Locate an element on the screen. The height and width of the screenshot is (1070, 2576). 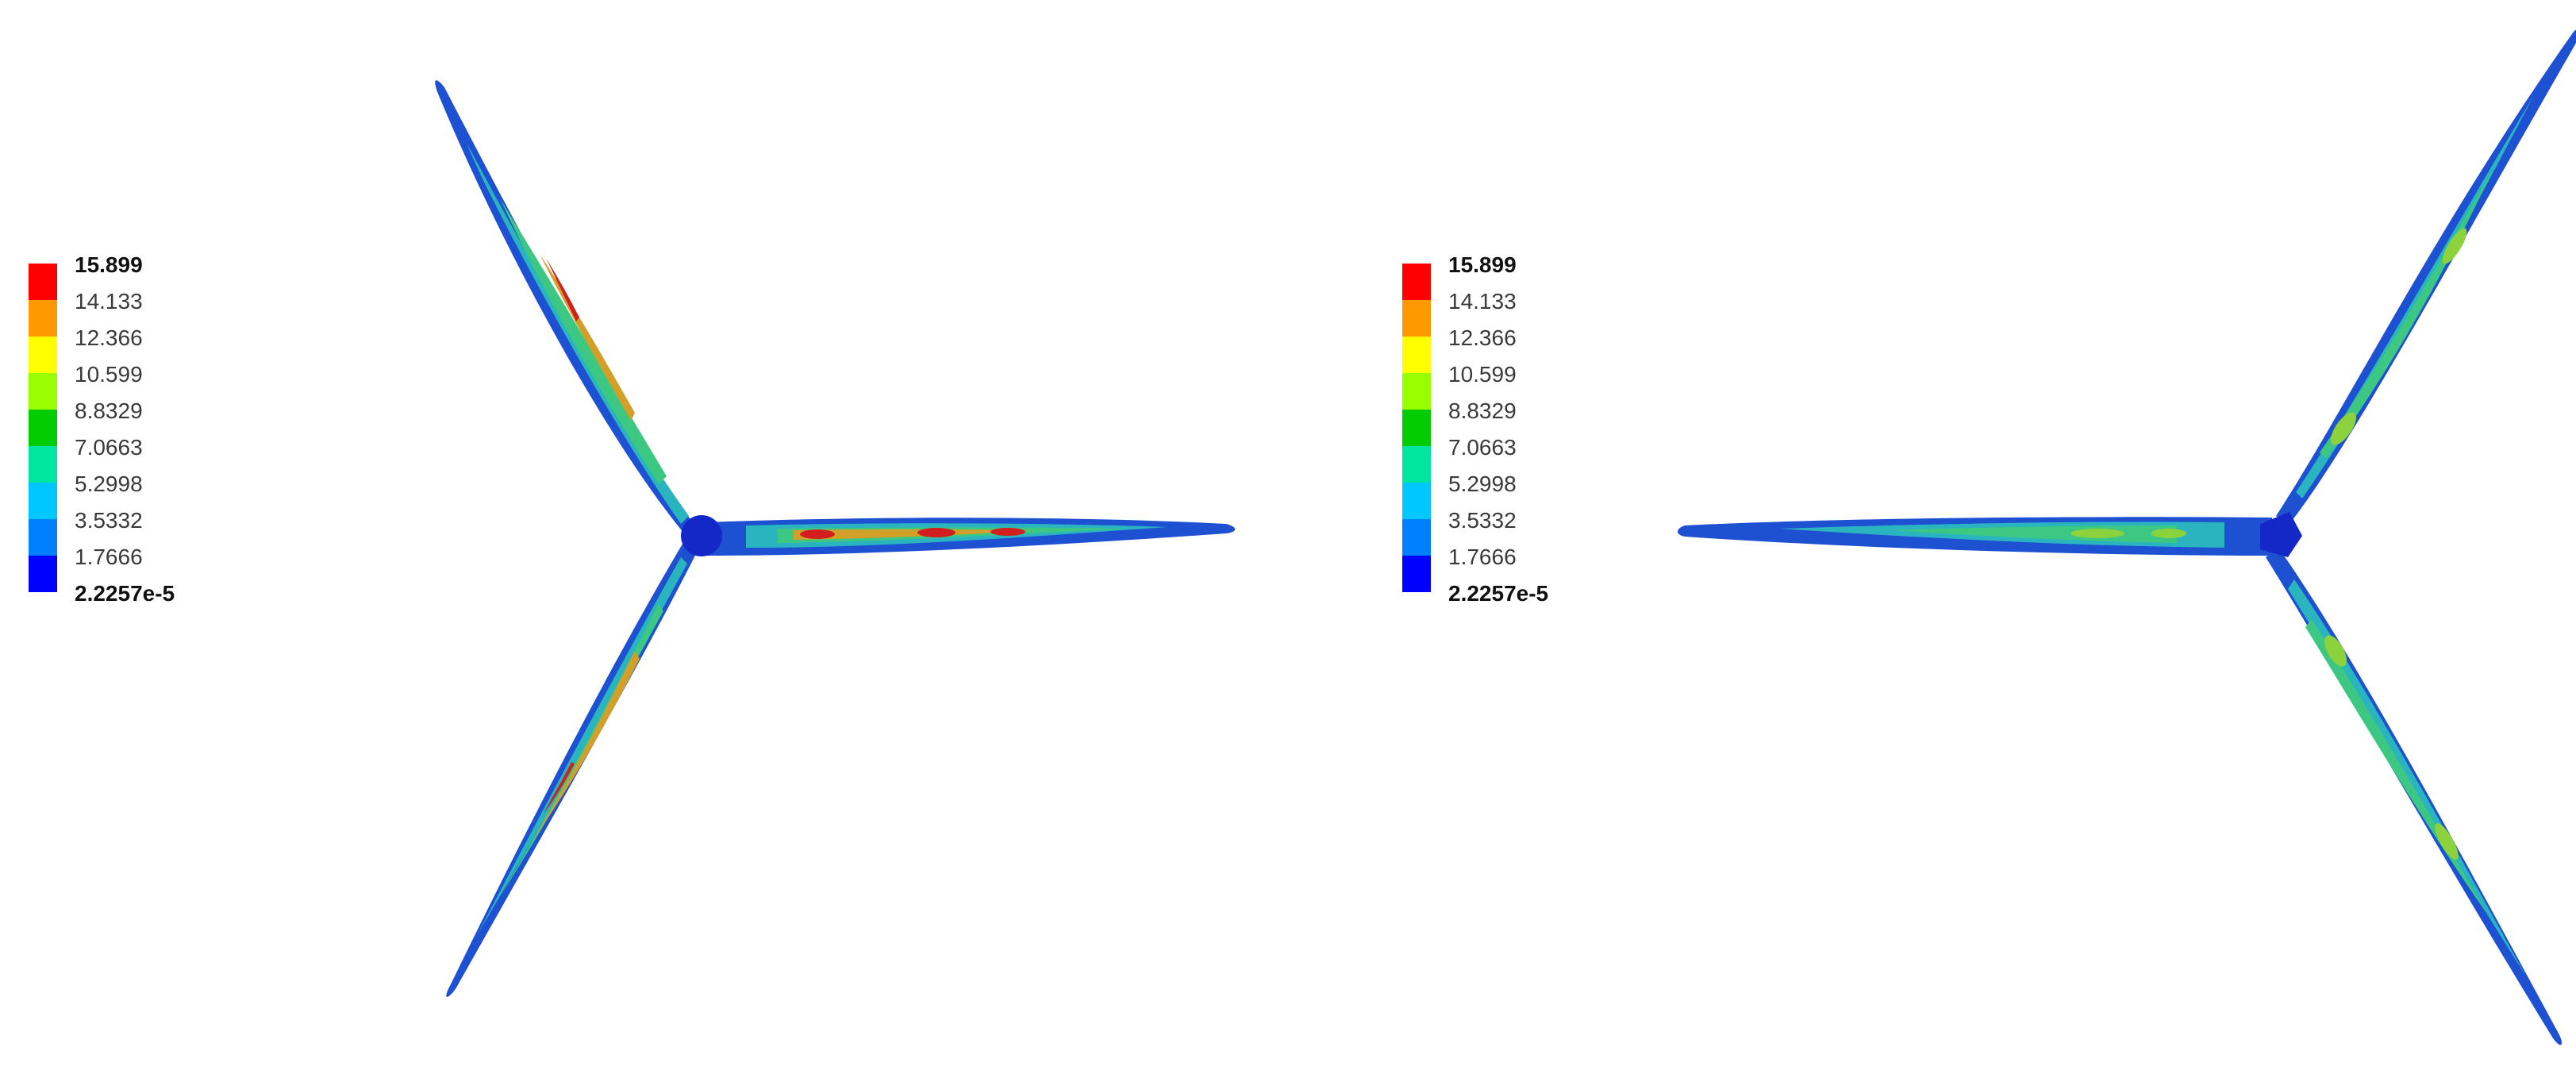
blade-left is located at coordinates (1975, 536).